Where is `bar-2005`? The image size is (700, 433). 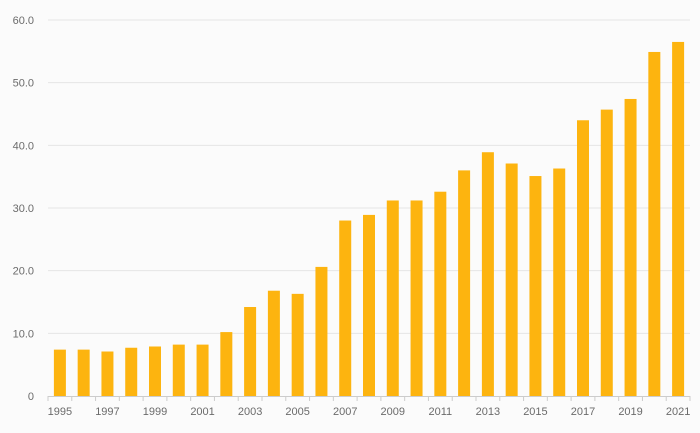 bar-2005 is located at coordinates (297, 344).